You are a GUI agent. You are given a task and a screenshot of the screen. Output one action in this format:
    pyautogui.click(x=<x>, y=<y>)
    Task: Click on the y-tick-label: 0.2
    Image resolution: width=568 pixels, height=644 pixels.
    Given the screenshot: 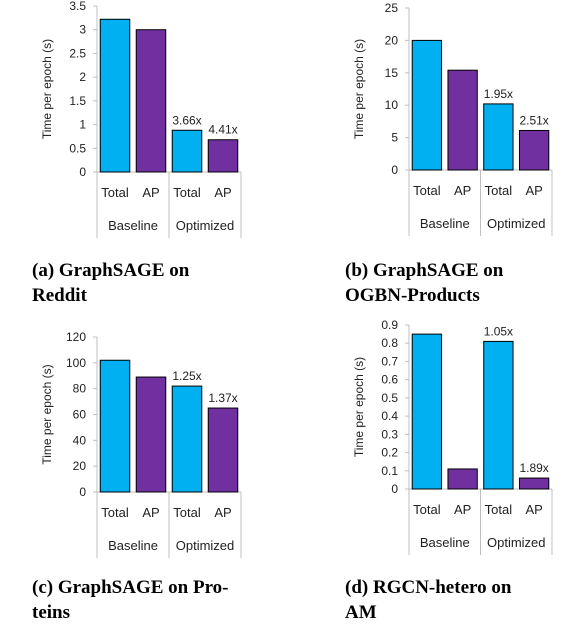 What is the action you would take?
    pyautogui.click(x=389, y=453)
    